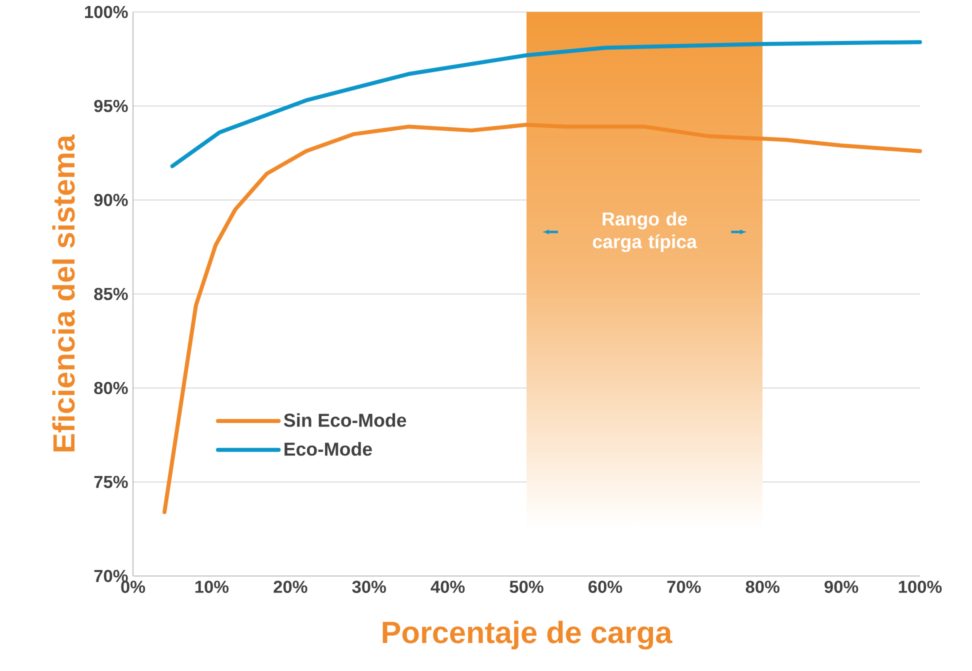 Image resolution: width=972 pixels, height=671 pixels. What do you see at coordinates (527, 635) in the screenshot?
I see `x-axis-title: Porcentaje de carga` at bounding box center [527, 635].